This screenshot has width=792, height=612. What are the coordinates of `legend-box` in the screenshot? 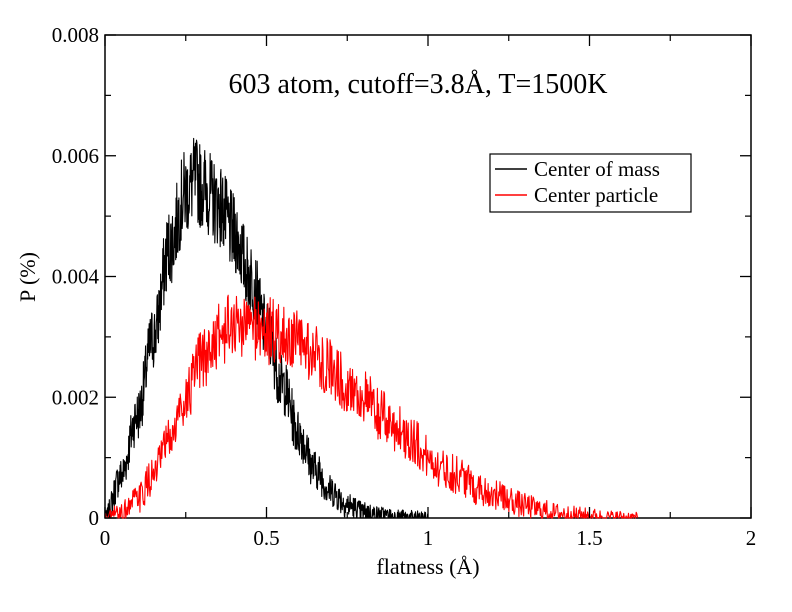 It's located at (590, 183).